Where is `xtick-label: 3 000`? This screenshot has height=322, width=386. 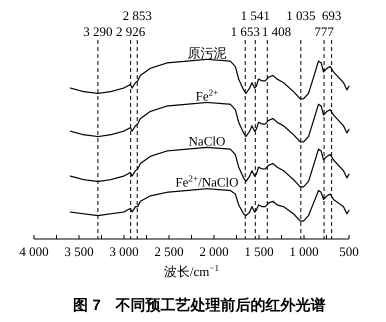 xtick-label: 3 000 is located at coordinates (124, 251).